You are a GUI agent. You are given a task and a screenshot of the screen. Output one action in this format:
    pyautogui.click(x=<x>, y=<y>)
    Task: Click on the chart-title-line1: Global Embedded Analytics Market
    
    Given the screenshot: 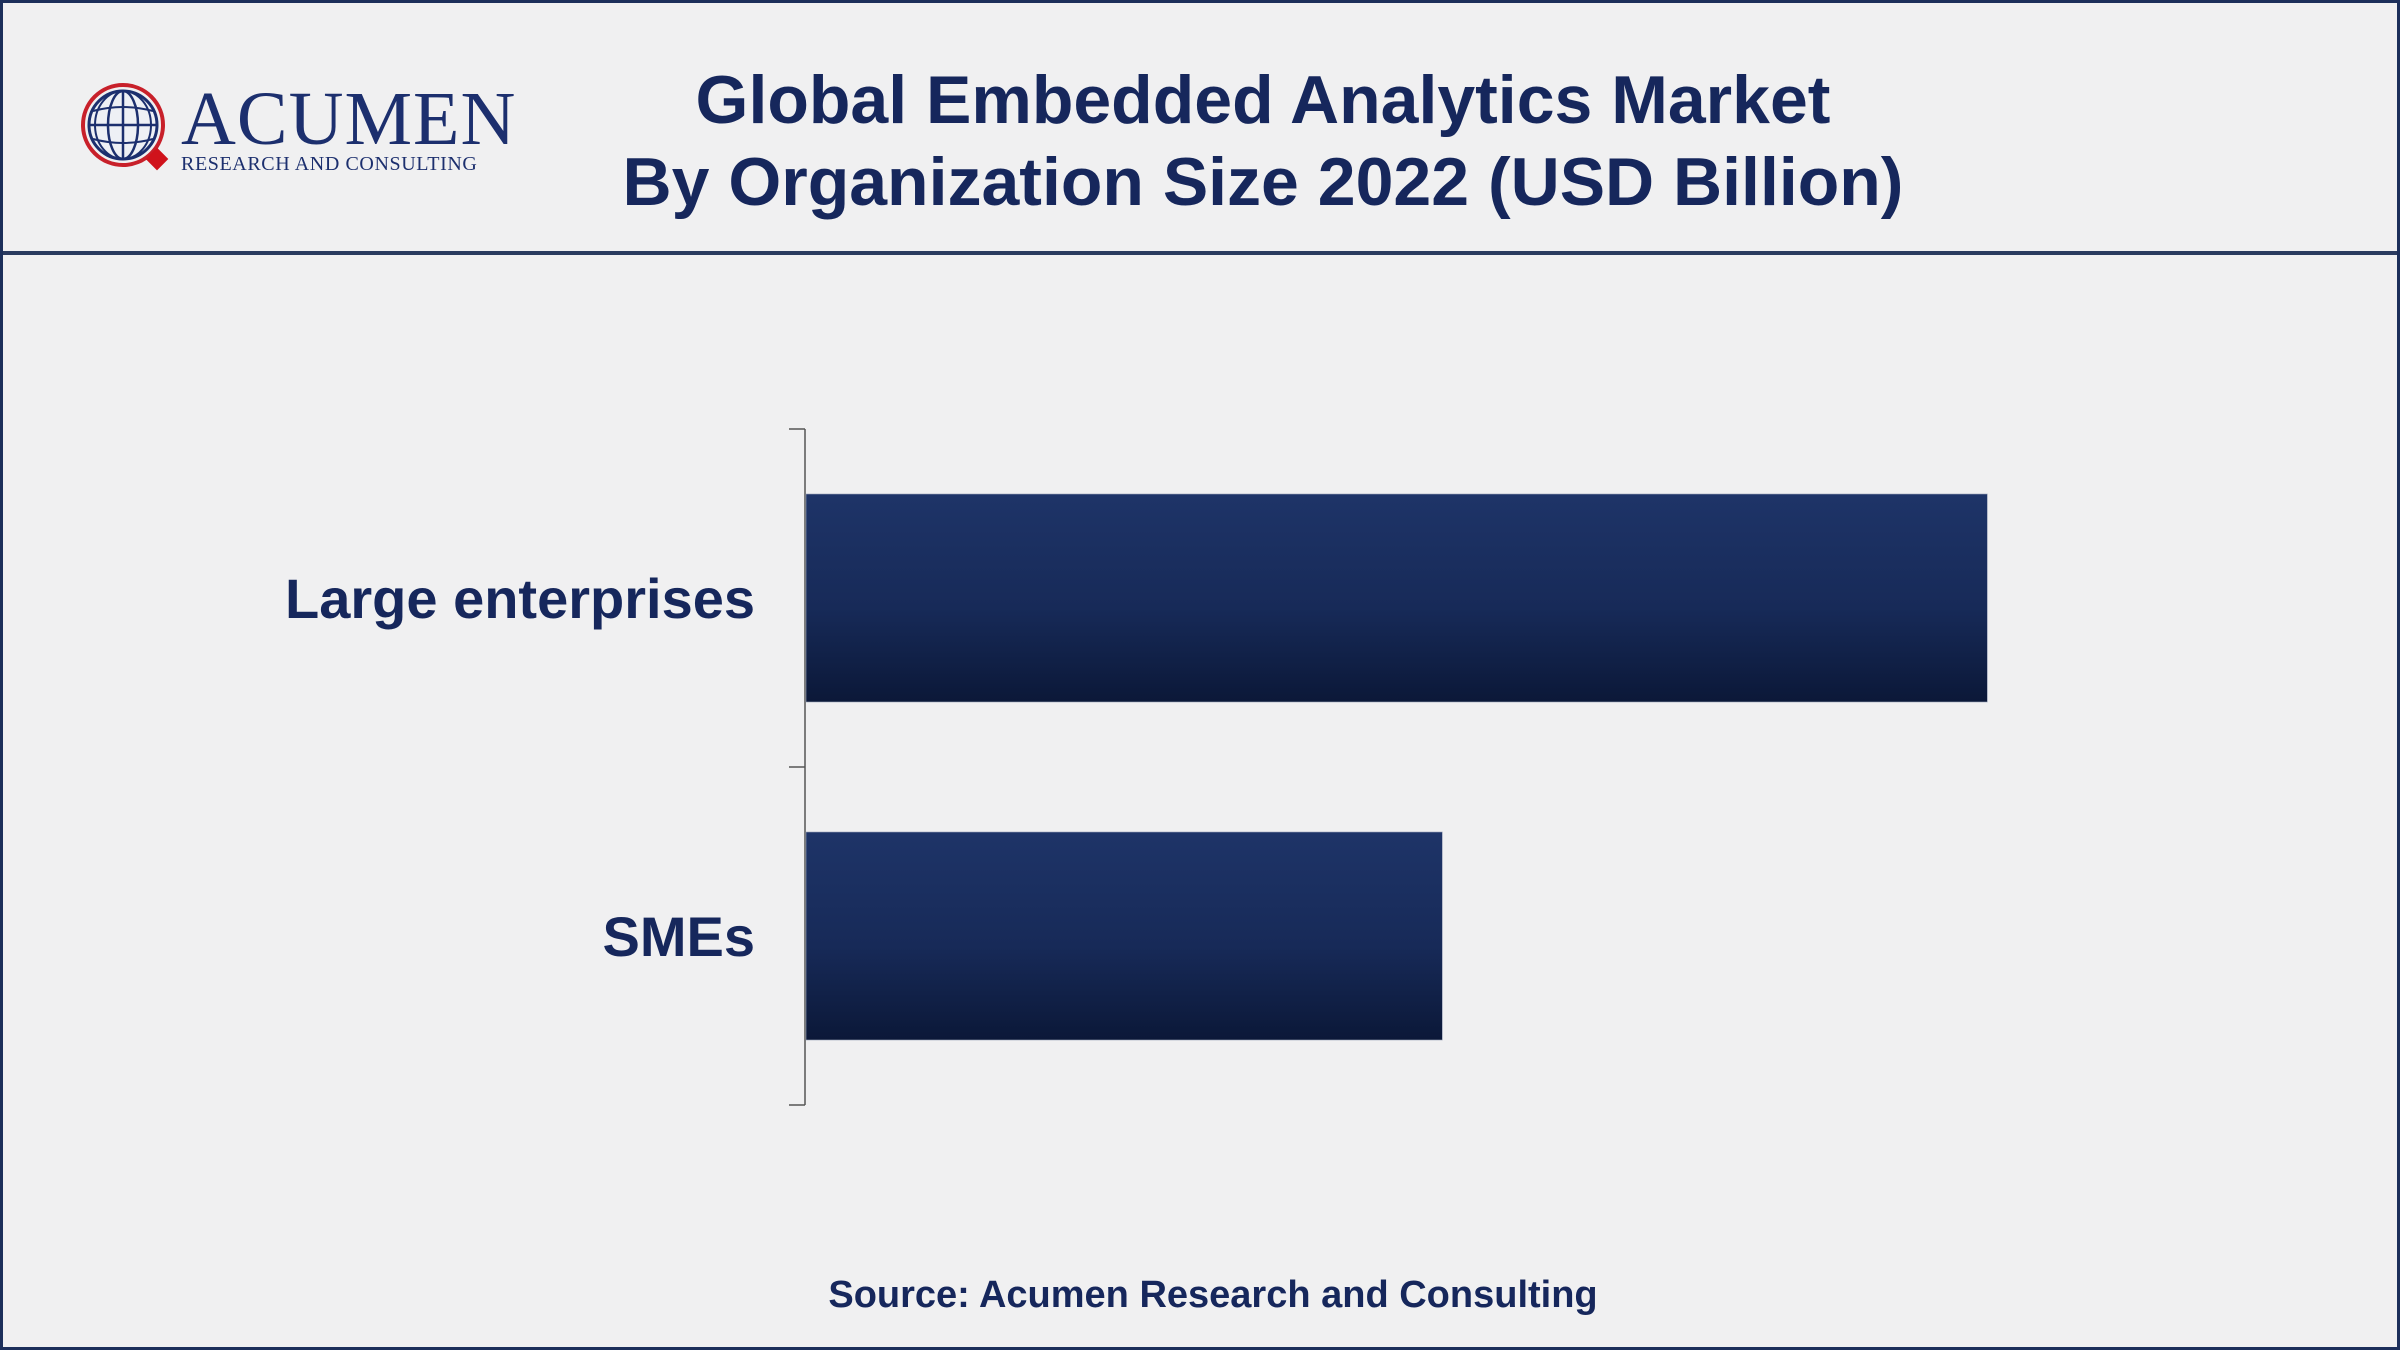 What is the action you would take?
    pyautogui.click(x=1263, y=100)
    